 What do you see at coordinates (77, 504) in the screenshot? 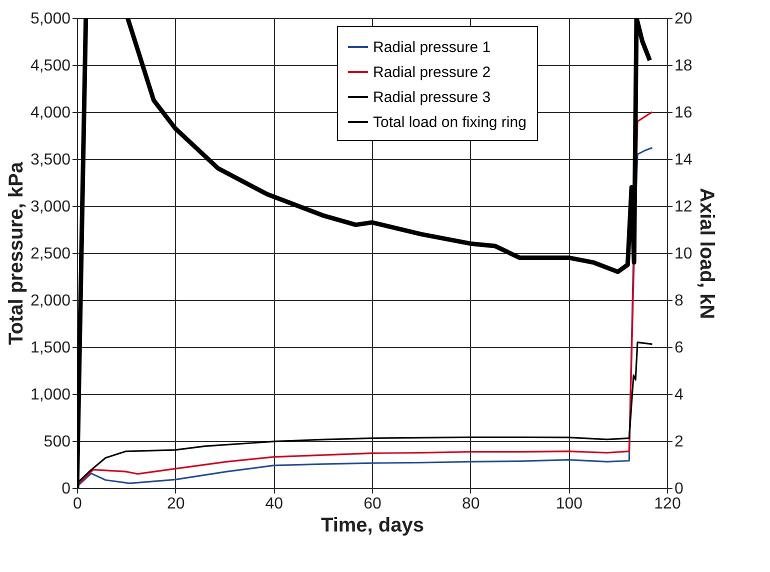
I see `x-tick-label: 0` at bounding box center [77, 504].